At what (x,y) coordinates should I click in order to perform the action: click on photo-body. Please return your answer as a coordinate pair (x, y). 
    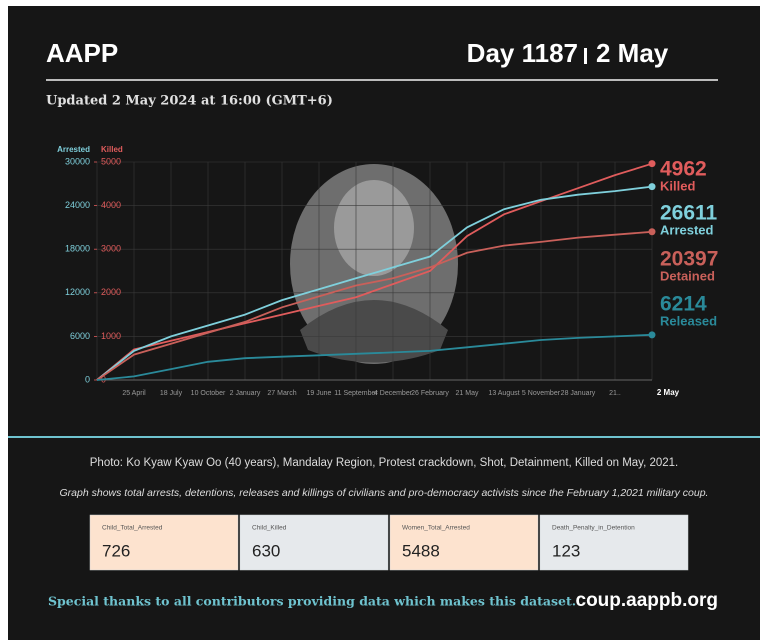
    Looking at the image, I should click on (374, 331).